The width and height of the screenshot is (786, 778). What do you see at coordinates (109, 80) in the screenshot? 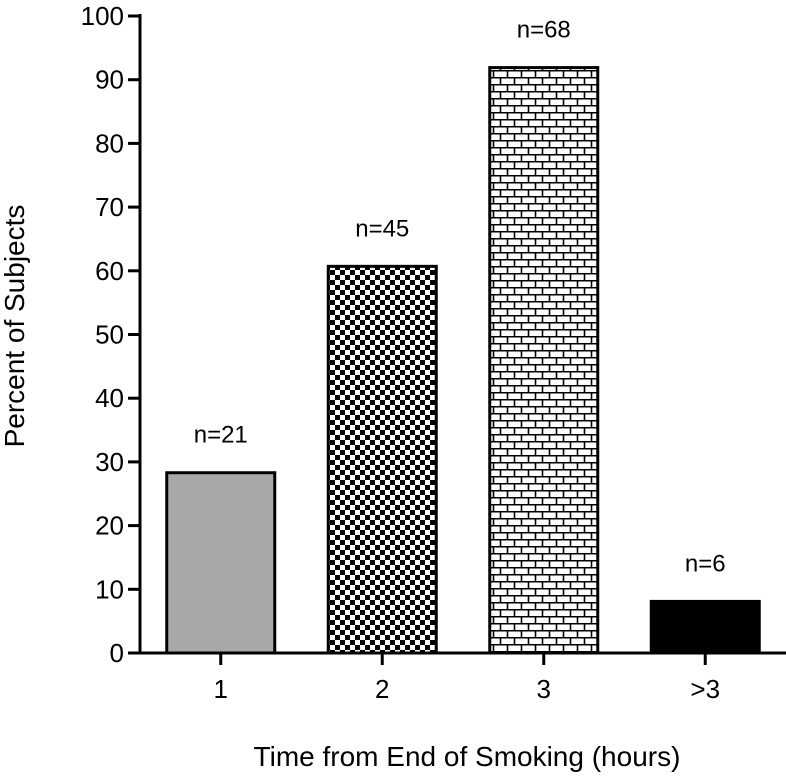
I see `y-tick-label: 90` at bounding box center [109, 80].